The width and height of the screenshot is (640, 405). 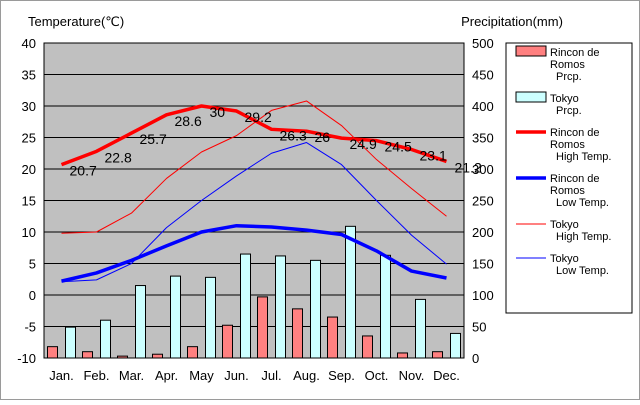 What do you see at coordinates (468, 167) in the screenshot?
I see `data-label: 21.2` at bounding box center [468, 167].